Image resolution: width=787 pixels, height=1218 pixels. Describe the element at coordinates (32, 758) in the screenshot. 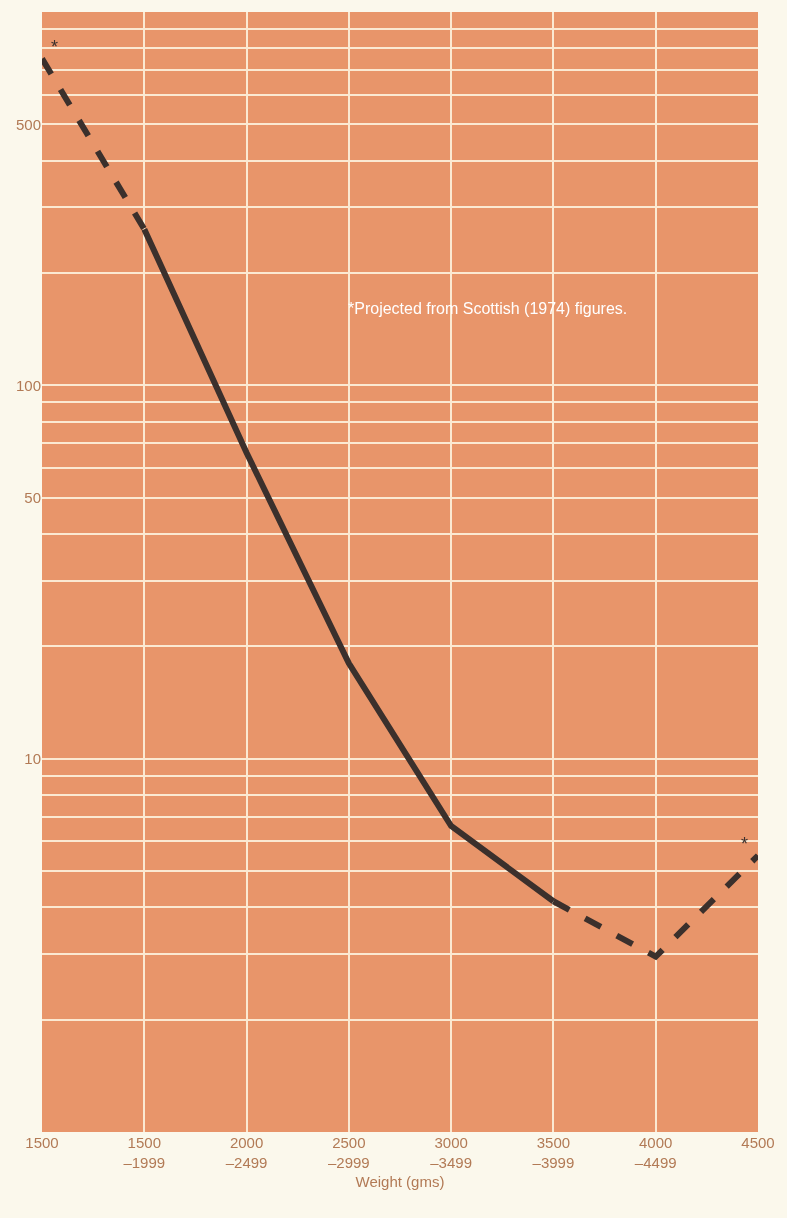

I see `y-tick-label: 10` at that location.